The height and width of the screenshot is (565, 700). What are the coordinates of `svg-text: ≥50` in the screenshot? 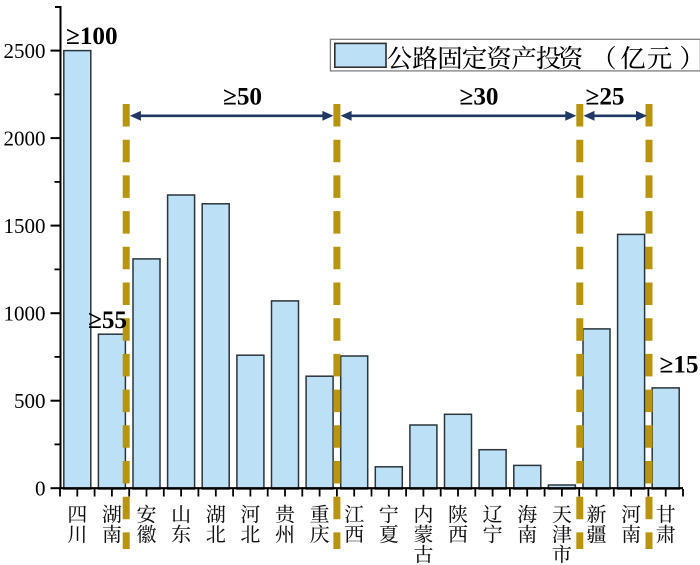 It's located at (242, 96).